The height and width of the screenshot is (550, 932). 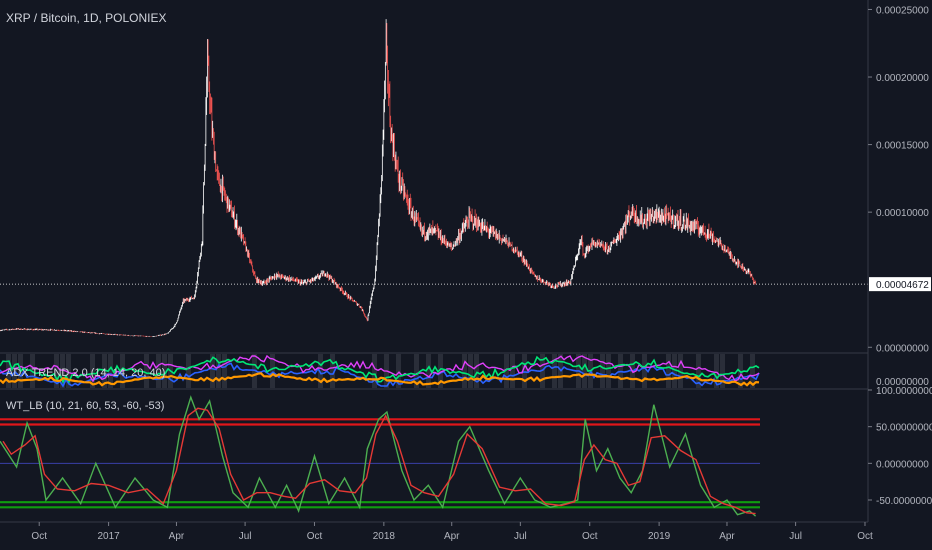 I want to click on last-price-label: 0.00004672, so click(x=902, y=285).